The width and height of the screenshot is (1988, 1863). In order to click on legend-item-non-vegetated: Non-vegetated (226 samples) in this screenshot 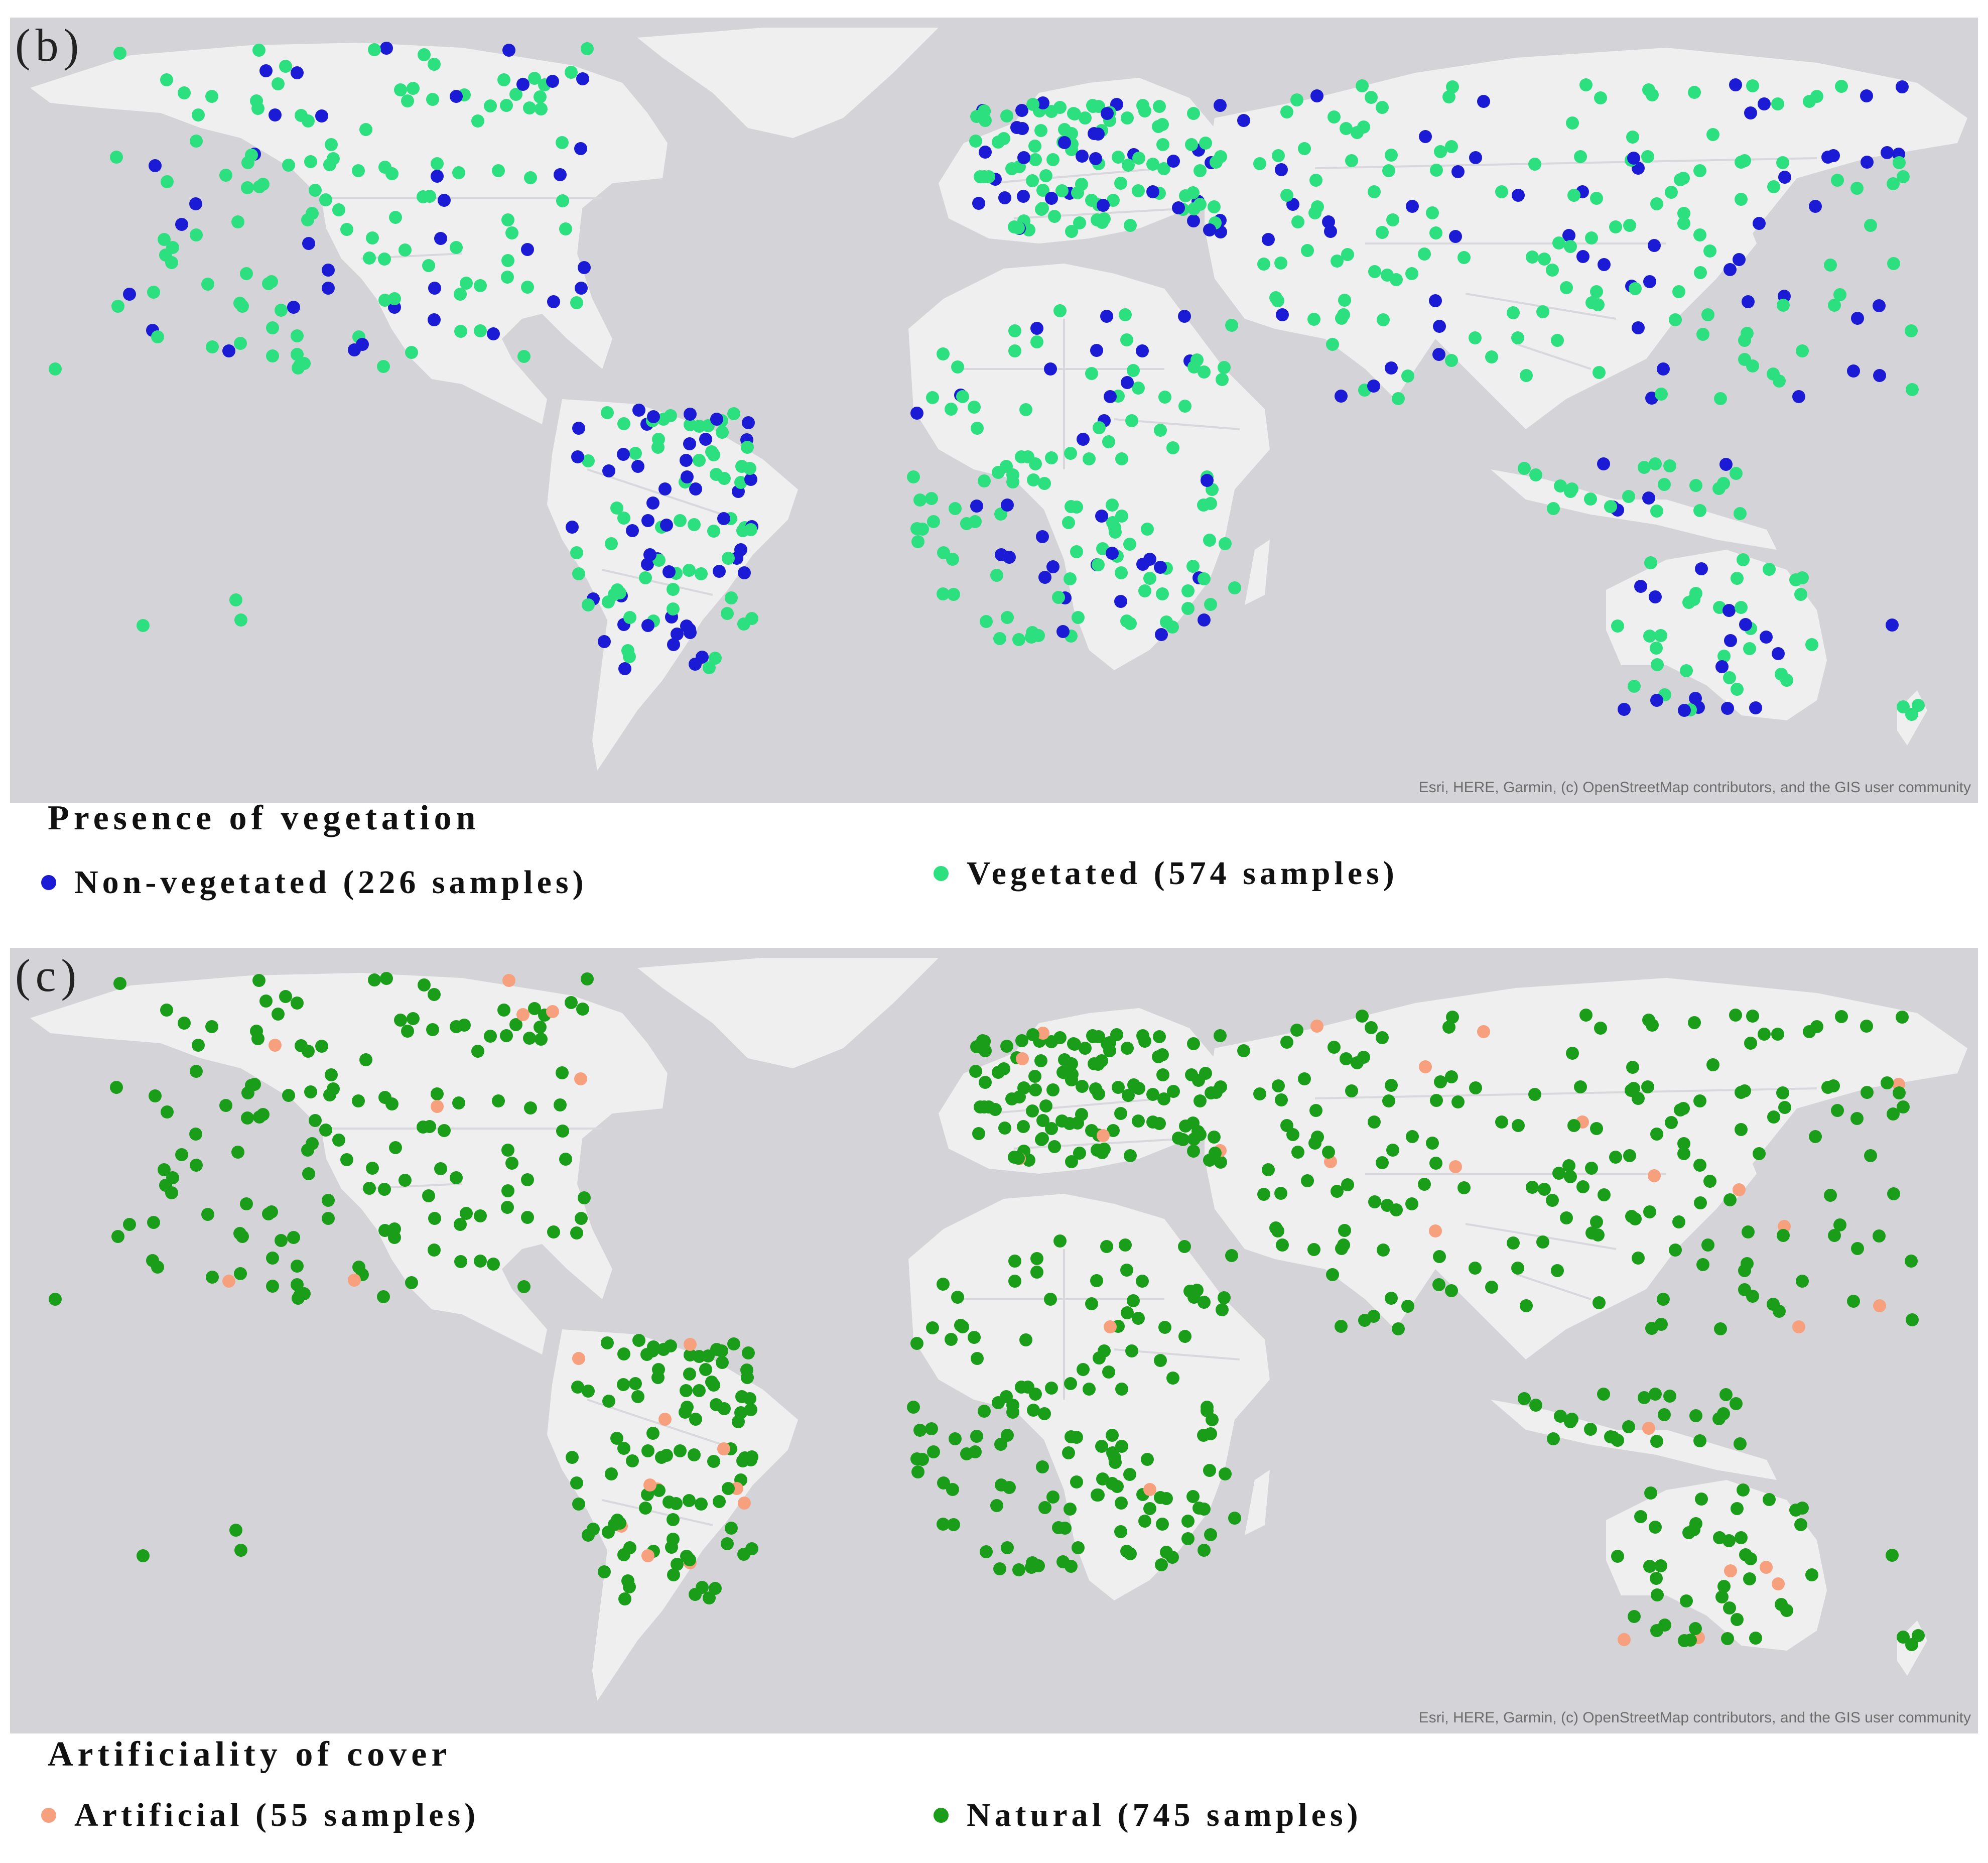, I will do `click(314, 882)`.